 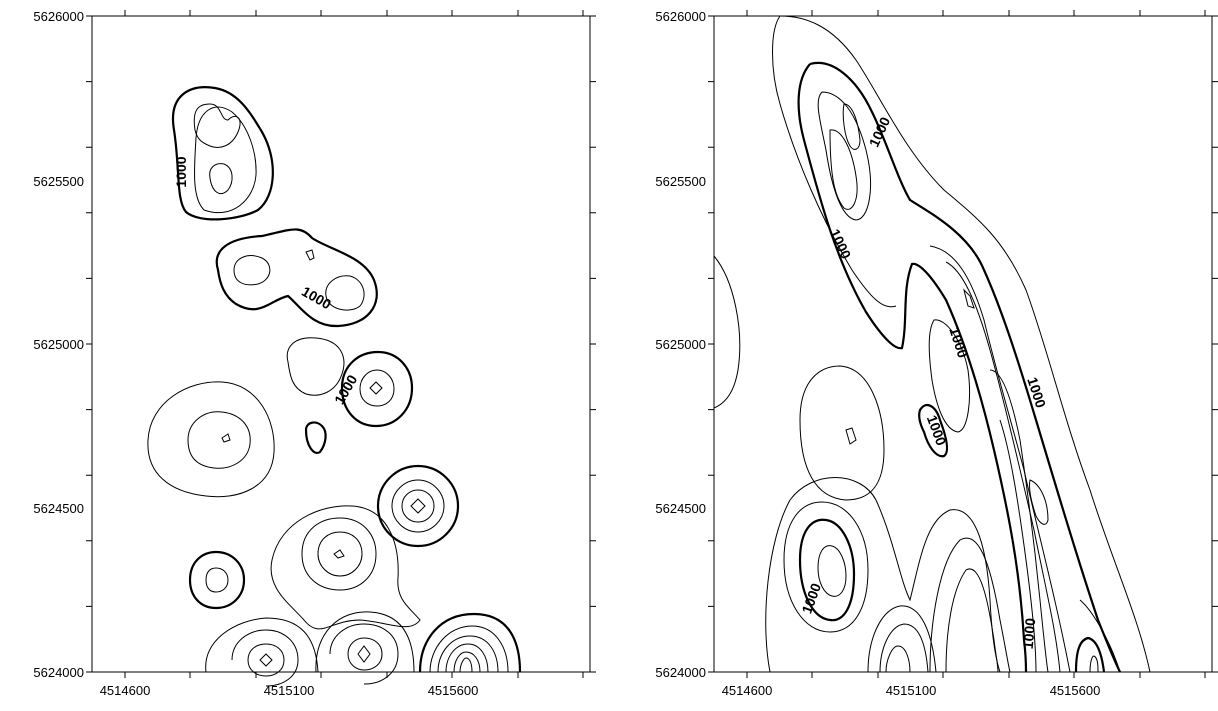 I want to click on left-y-tick-labels: 5626000 5625500 5625000 5624500 5624000, so click(x=58, y=344).